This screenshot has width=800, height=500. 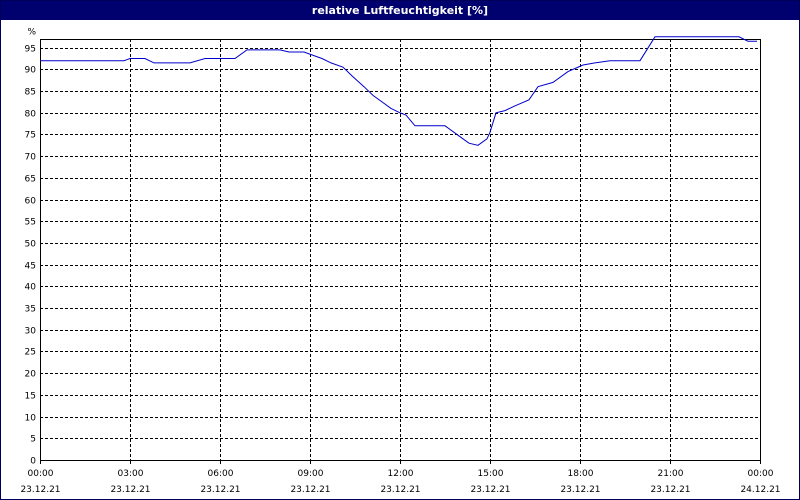 What do you see at coordinates (30, 50) in the screenshot?
I see `y-tick-label: 95` at bounding box center [30, 50].